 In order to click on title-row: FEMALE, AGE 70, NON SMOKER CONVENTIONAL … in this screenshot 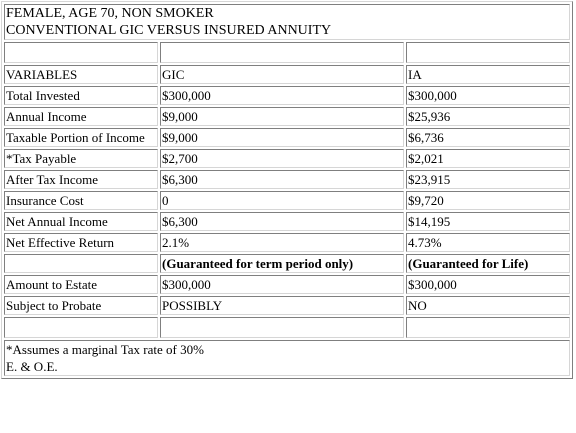, I will do `click(287, 22)`.